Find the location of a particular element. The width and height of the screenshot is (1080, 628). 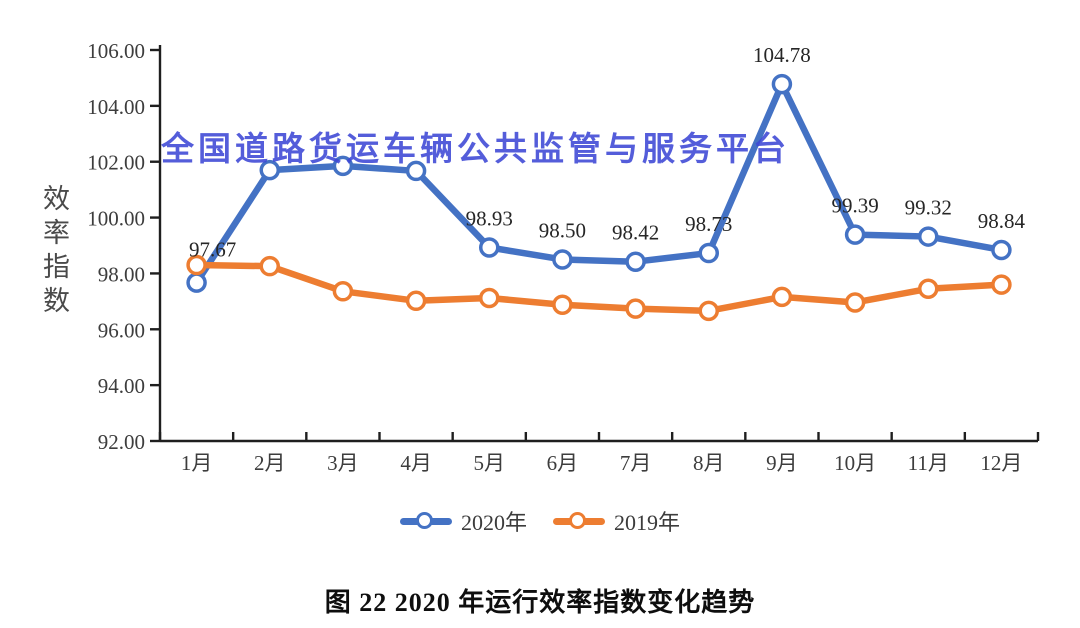

data-label: 98.73 is located at coordinates (708, 224).